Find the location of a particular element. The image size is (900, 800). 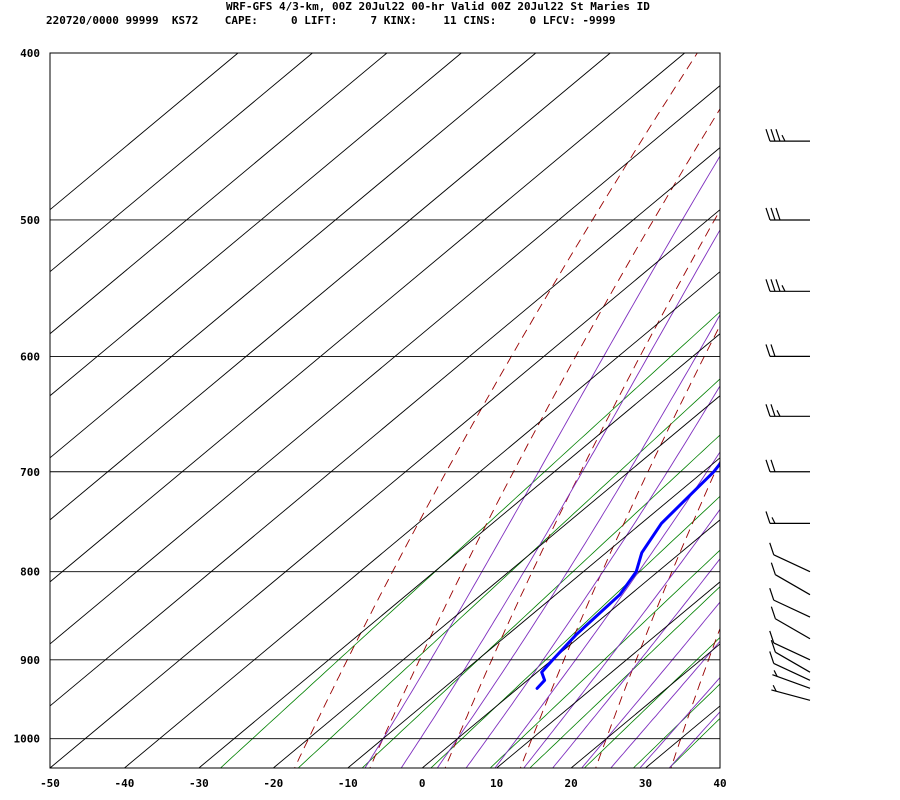

temperature-tick-label: -30 is located at coordinates (199, 783).